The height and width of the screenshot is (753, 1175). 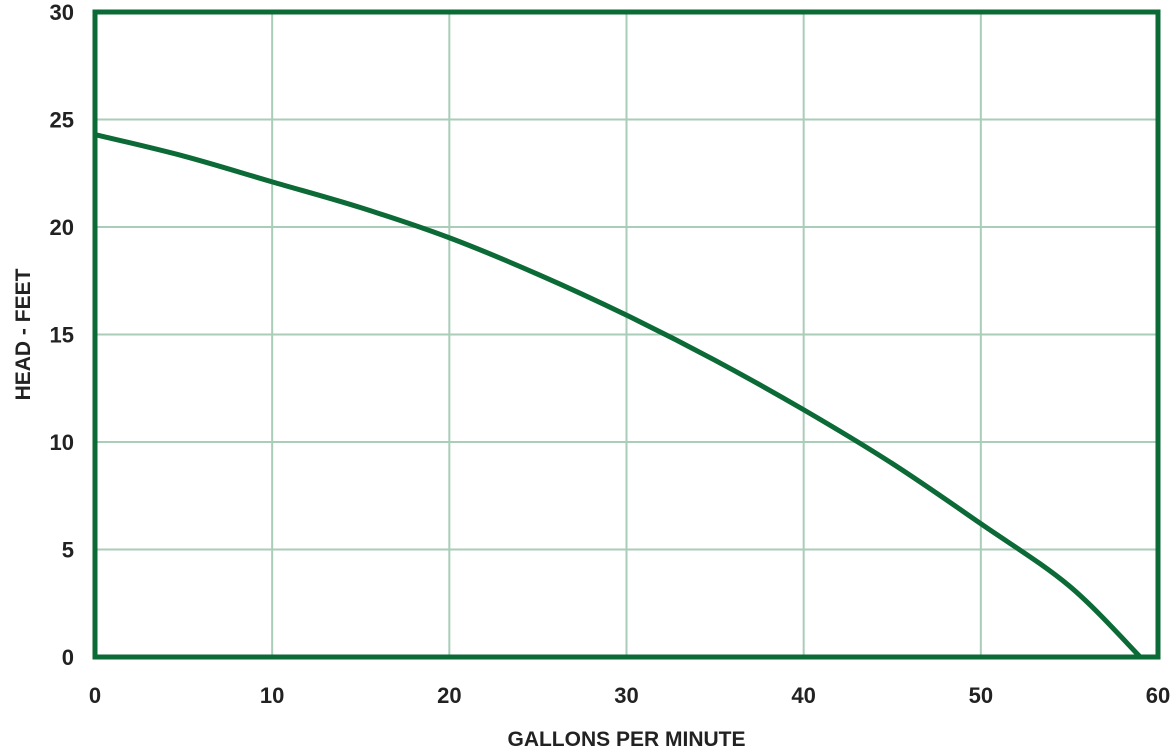 I want to click on y-tick-label: 10, so click(x=62, y=442).